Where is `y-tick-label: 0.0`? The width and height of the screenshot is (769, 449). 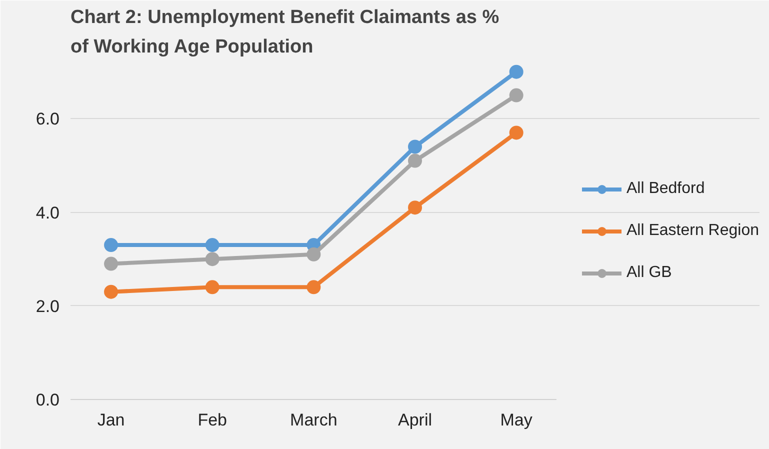 y-tick-label: 0.0 is located at coordinates (48, 400).